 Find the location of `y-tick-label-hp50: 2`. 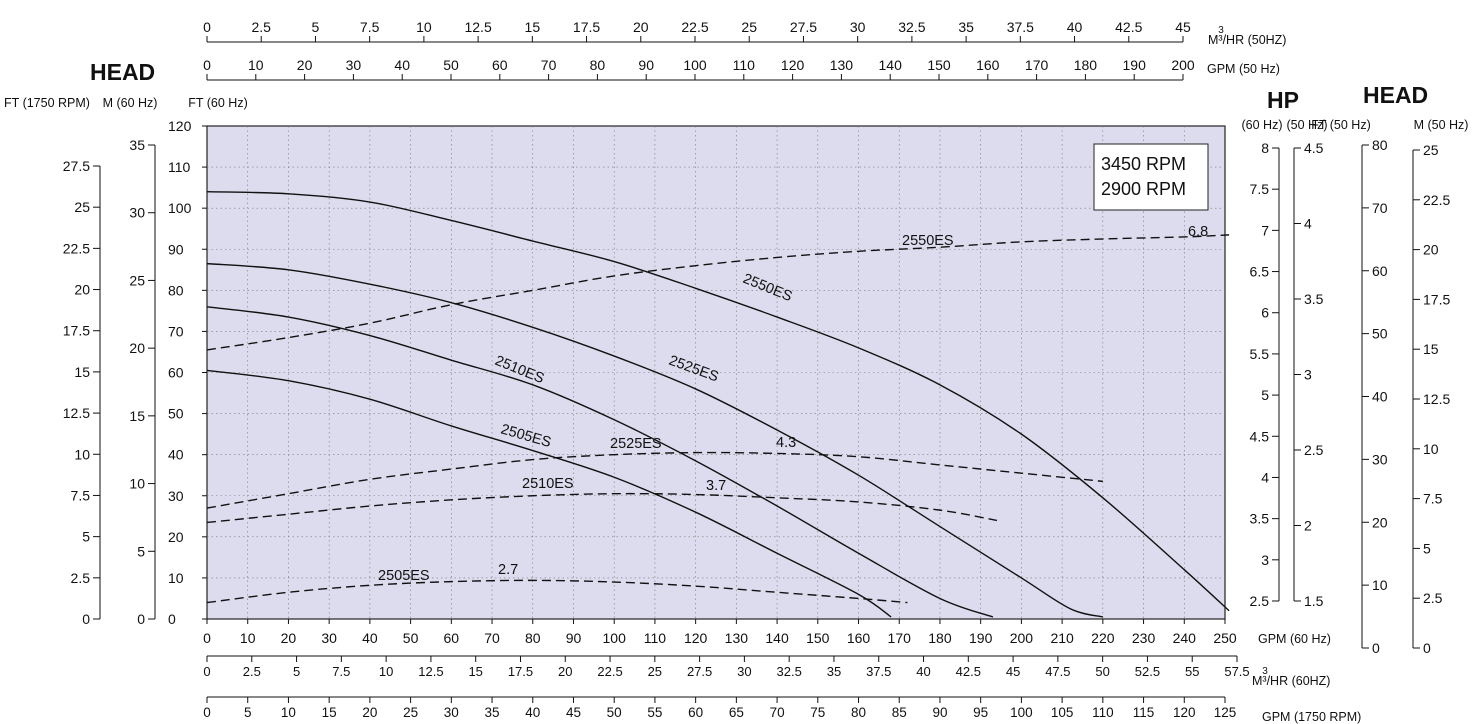

y-tick-label-hp50: 2 is located at coordinates (1308, 526).